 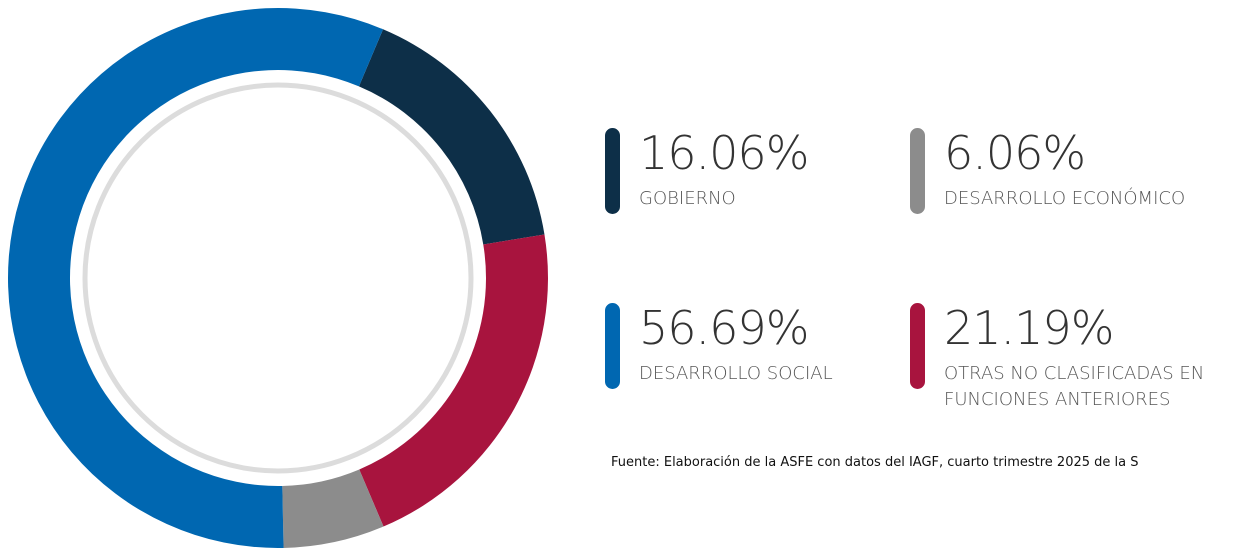 I want to click on legend-label: GOBIERNO, so click(x=687, y=198).